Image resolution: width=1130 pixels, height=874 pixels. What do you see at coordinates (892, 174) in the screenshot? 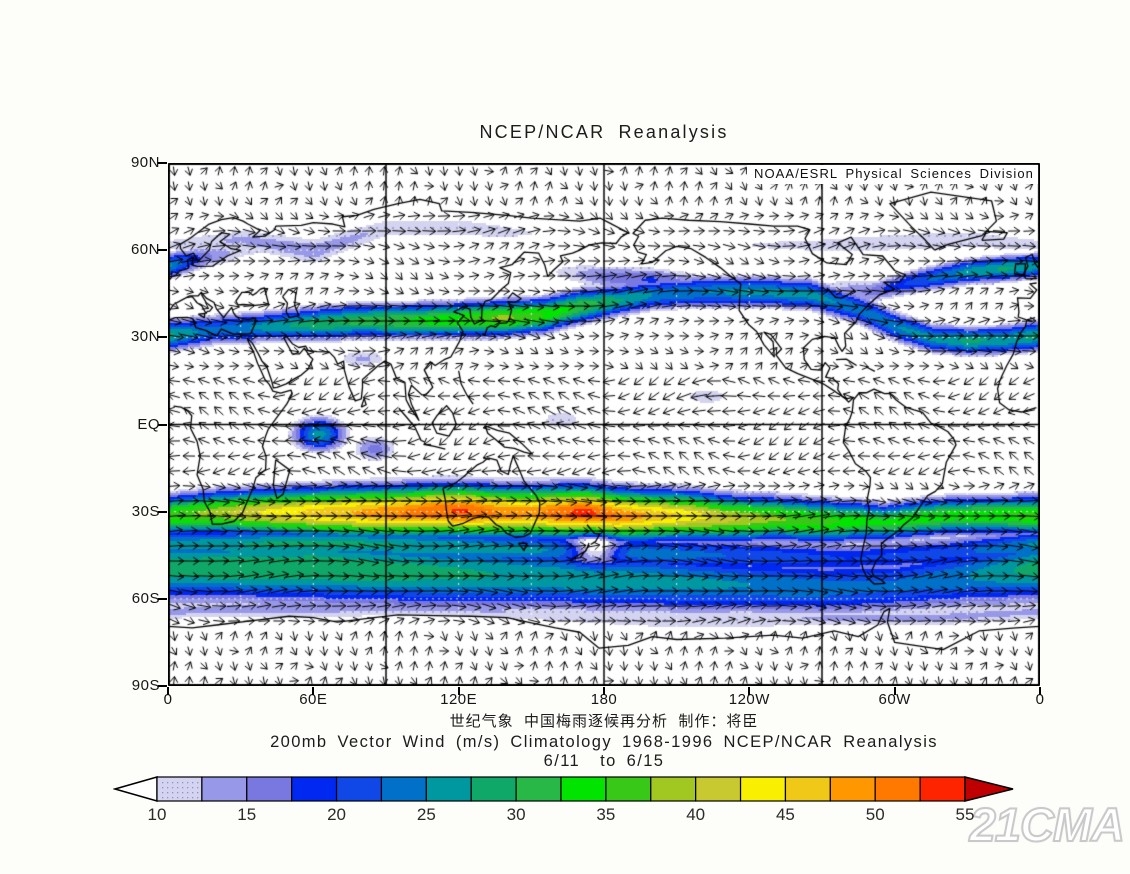
I see `map-credit: NOAA/ESRL Physical Sciences Division` at bounding box center [892, 174].